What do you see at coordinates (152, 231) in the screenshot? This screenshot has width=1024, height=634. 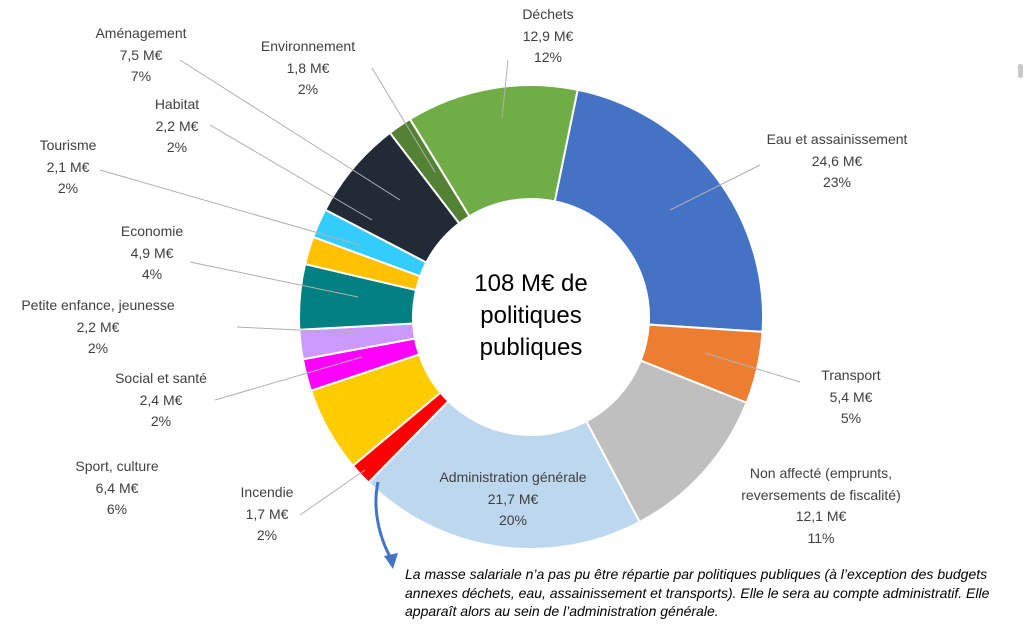 I see `data-label-line: Economie` at bounding box center [152, 231].